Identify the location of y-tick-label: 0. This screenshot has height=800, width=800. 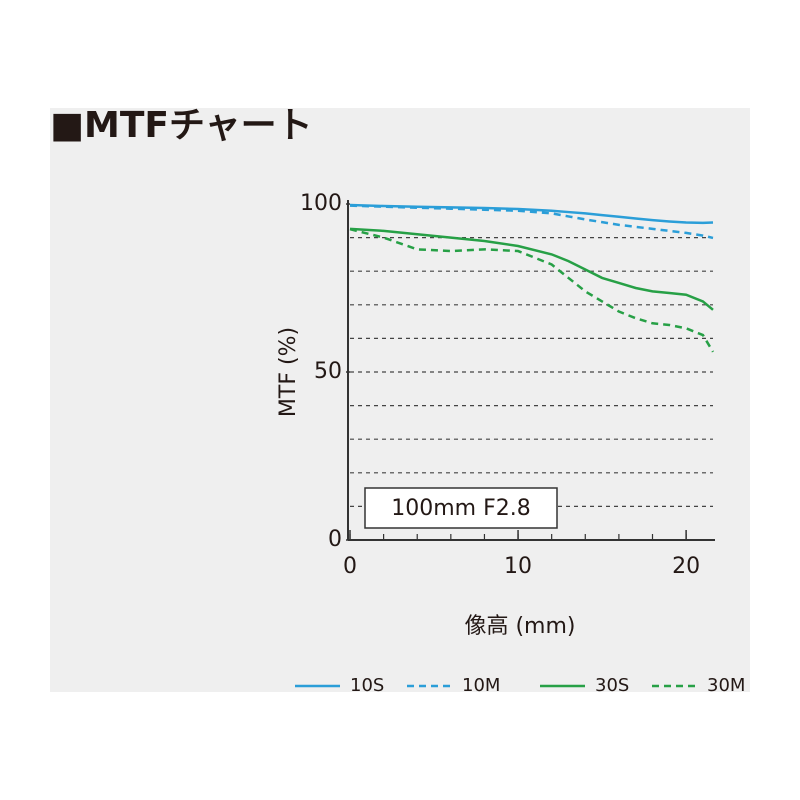
(335, 539).